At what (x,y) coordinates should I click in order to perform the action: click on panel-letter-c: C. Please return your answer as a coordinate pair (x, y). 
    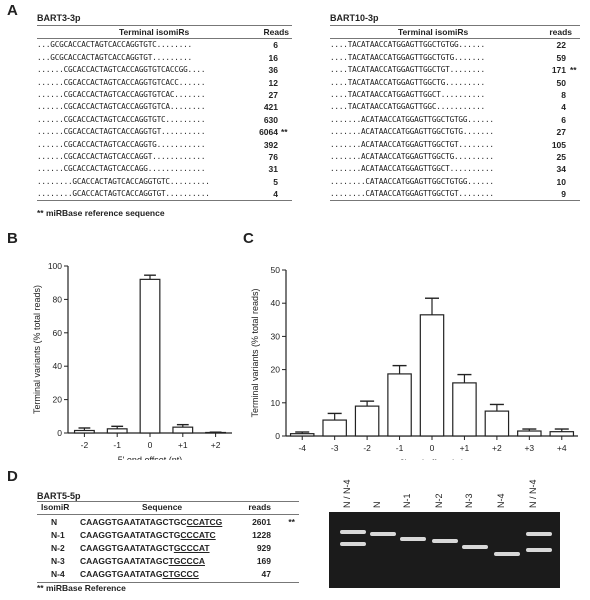
    Looking at the image, I should click on (248, 238).